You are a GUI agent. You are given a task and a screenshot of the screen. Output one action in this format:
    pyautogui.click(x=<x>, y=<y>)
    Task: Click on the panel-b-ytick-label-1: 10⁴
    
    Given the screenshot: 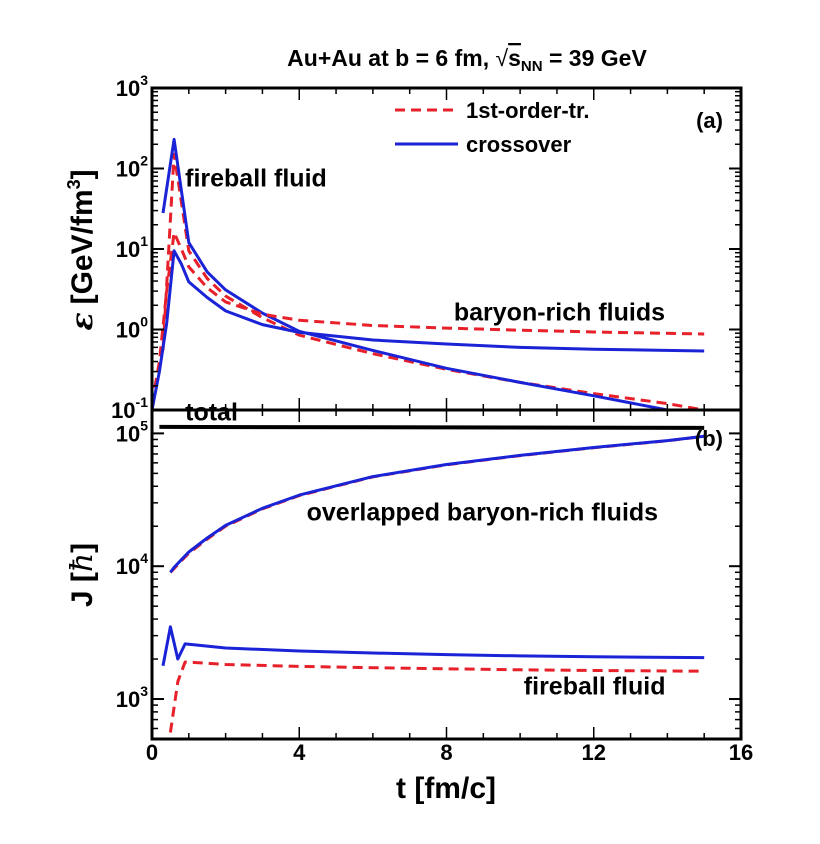 What is the action you would take?
    pyautogui.click(x=132, y=564)
    